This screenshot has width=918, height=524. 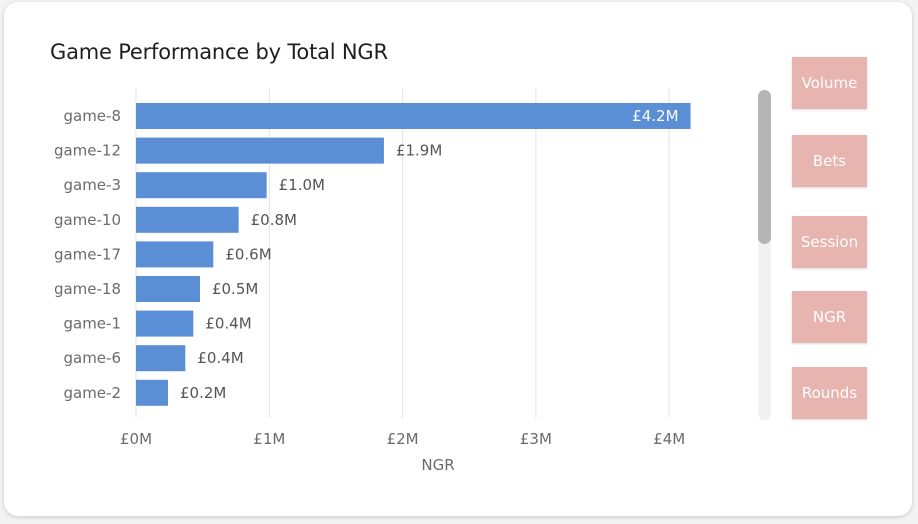 What do you see at coordinates (203, 393) in the screenshot?
I see `data-label: £0.2M` at bounding box center [203, 393].